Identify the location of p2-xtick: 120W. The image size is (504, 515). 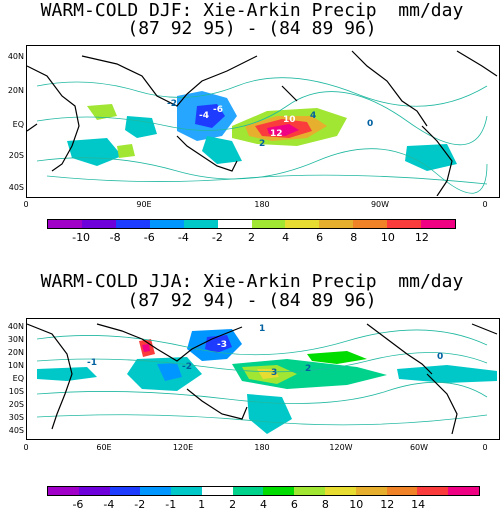
(341, 447).